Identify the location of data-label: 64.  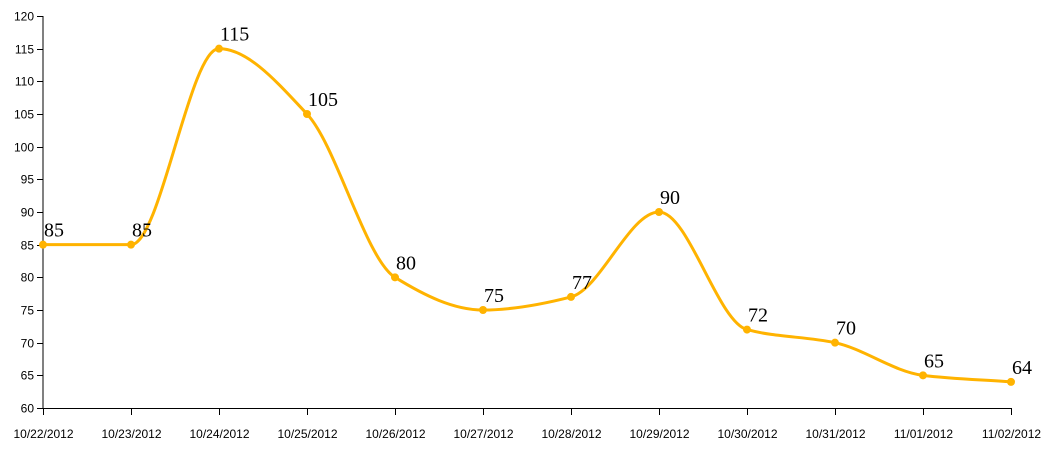
(1022, 368).